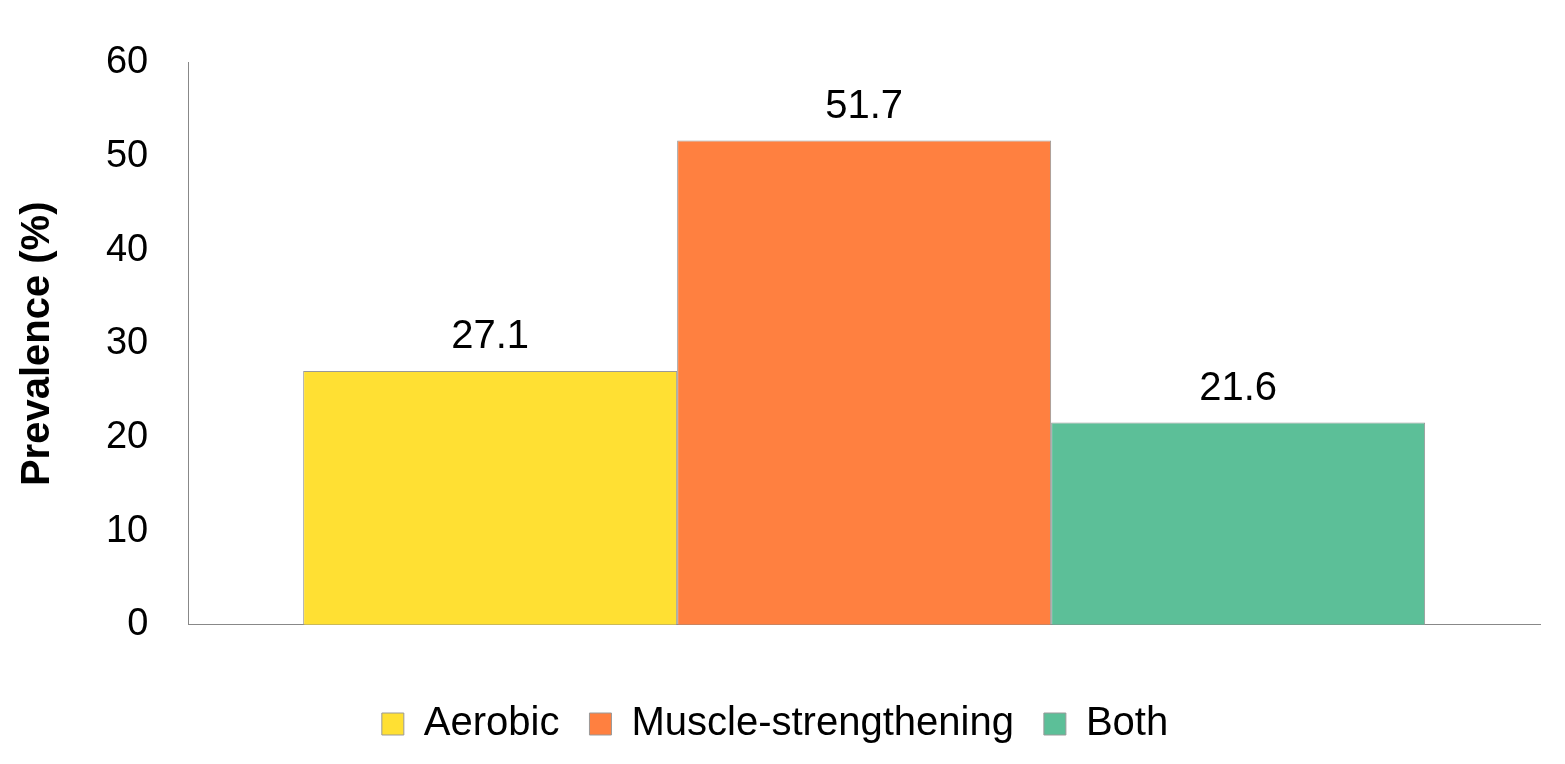  Describe the element at coordinates (822, 721) in the screenshot. I see `legend-label: Muscle-strengthening` at that location.